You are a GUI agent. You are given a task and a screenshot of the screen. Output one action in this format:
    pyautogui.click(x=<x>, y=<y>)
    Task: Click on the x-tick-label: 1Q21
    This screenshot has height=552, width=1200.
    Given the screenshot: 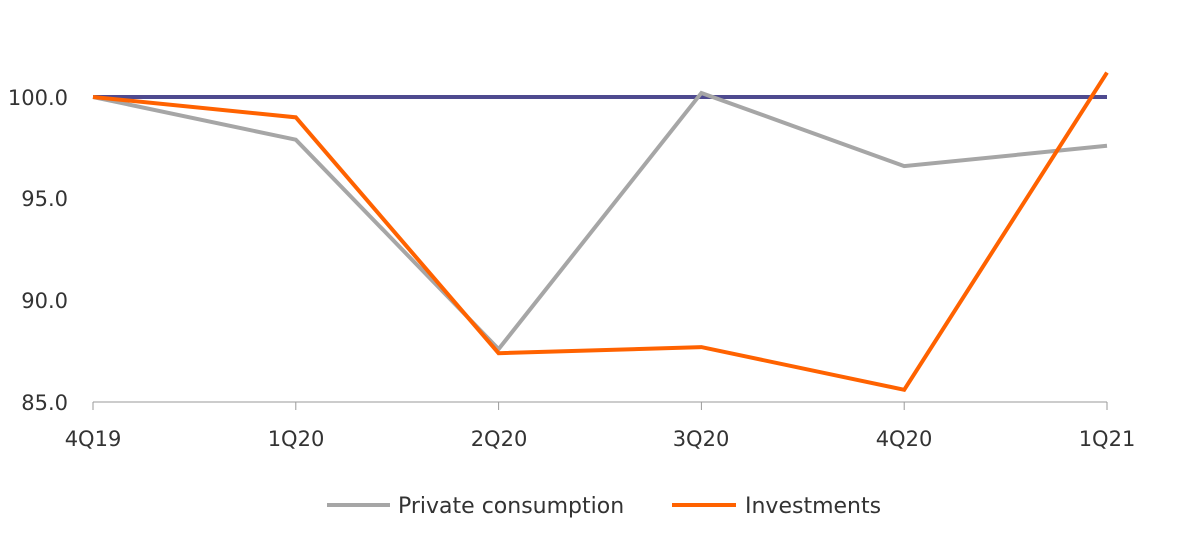 What is the action you would take?
    pyautogui.click(x=1107, y=439)
    